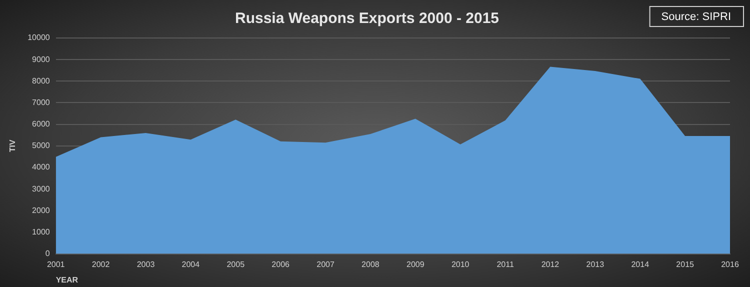  Describe the element at coordinates (460, 264) in the screenshot. I see `x-tick-label: 2010` at that location.